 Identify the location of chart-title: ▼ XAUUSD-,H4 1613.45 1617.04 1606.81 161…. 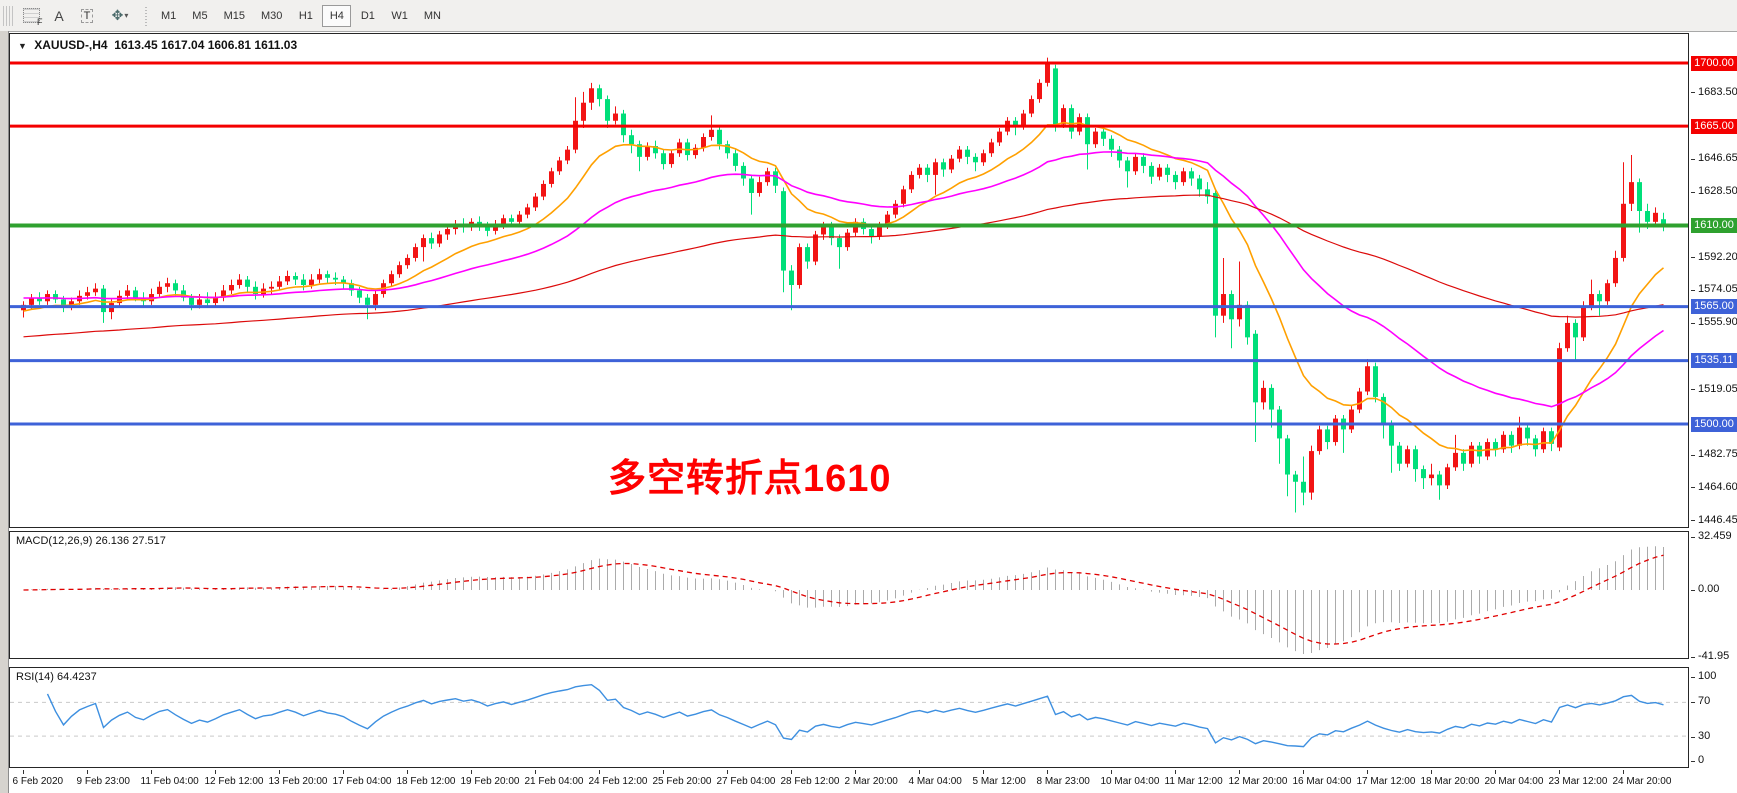
(157, 45).